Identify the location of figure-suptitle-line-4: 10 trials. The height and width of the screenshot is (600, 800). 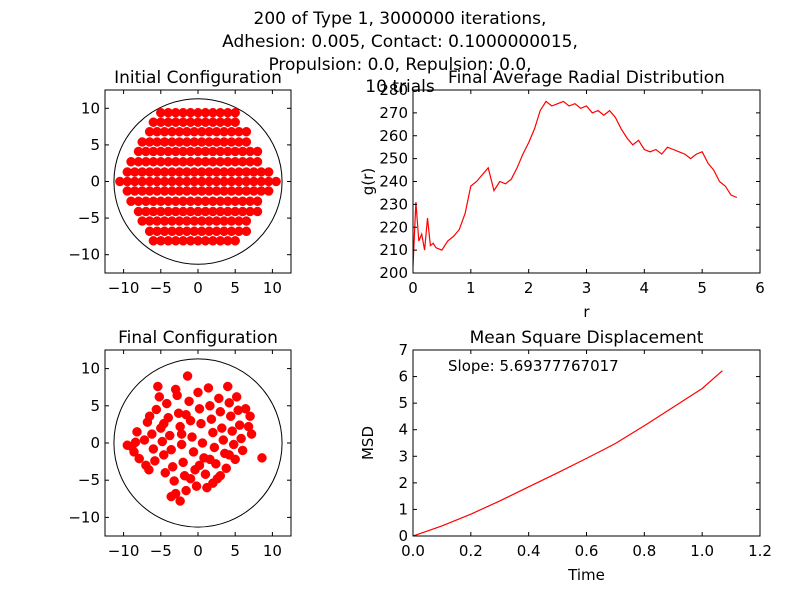
(400, 87).